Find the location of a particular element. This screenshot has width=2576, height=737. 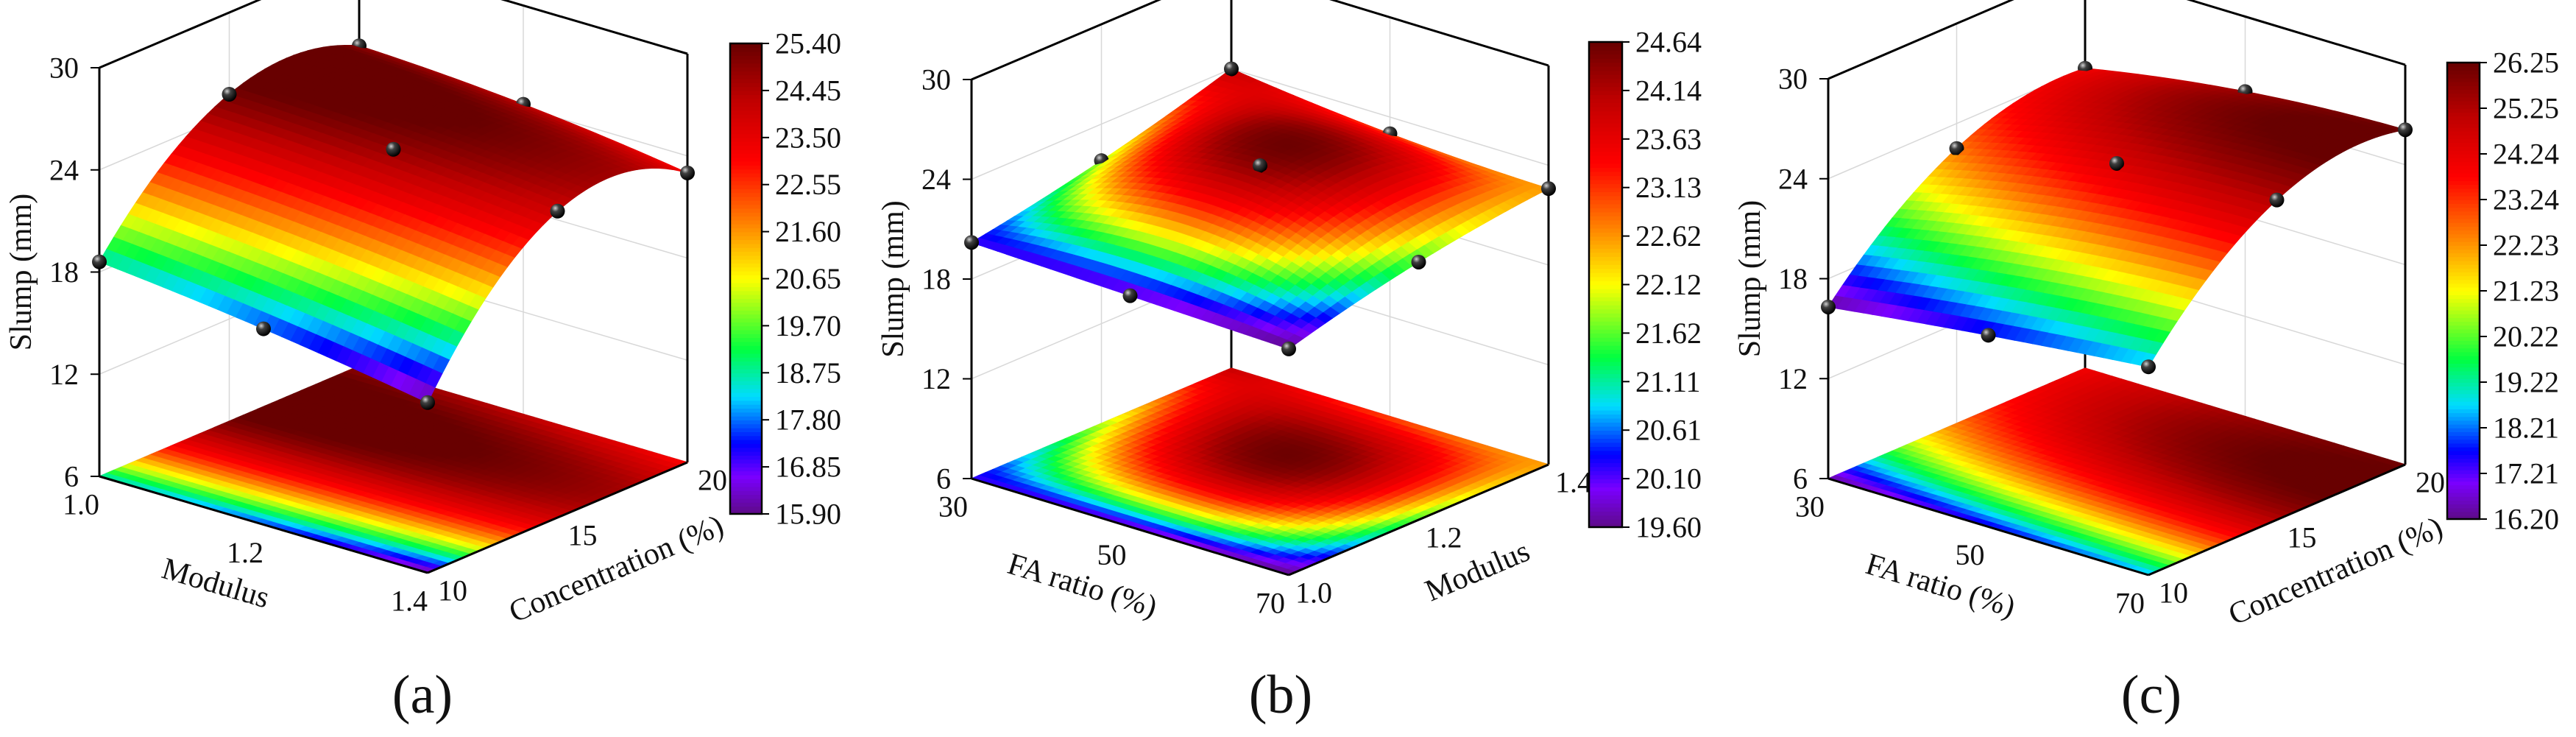

y-axis-line is located at coordinates (557, 517).